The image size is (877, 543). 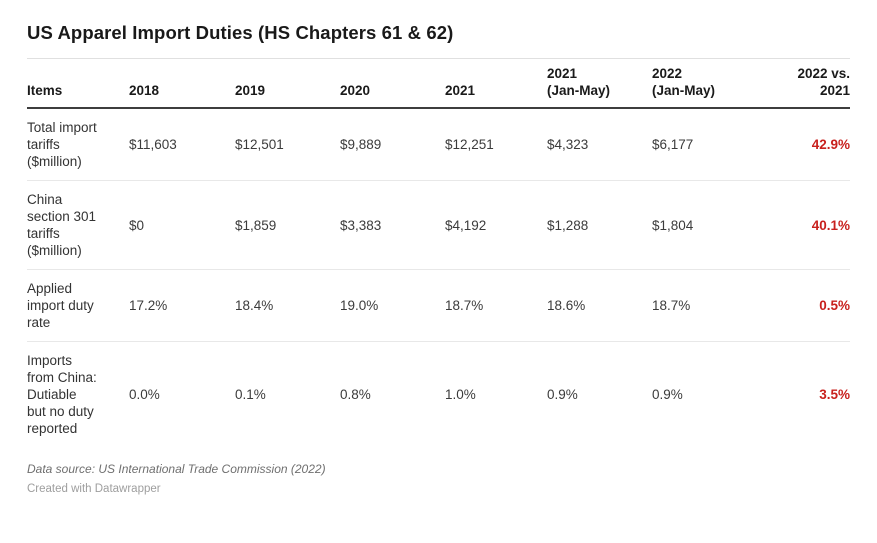 I want to click on change-cell: 40.1%, so click(x=800, y=225).